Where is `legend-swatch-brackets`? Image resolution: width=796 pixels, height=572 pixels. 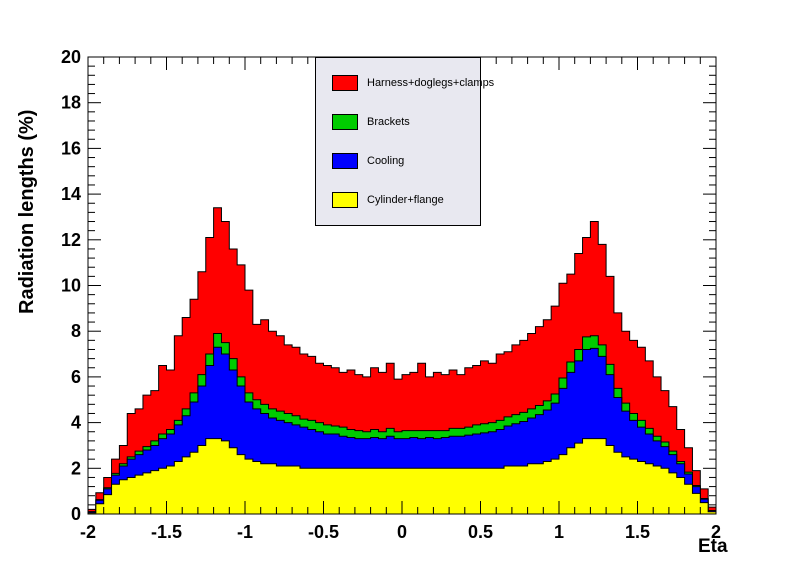
legend-swatch-brackets is located at coordinates (345, 122).